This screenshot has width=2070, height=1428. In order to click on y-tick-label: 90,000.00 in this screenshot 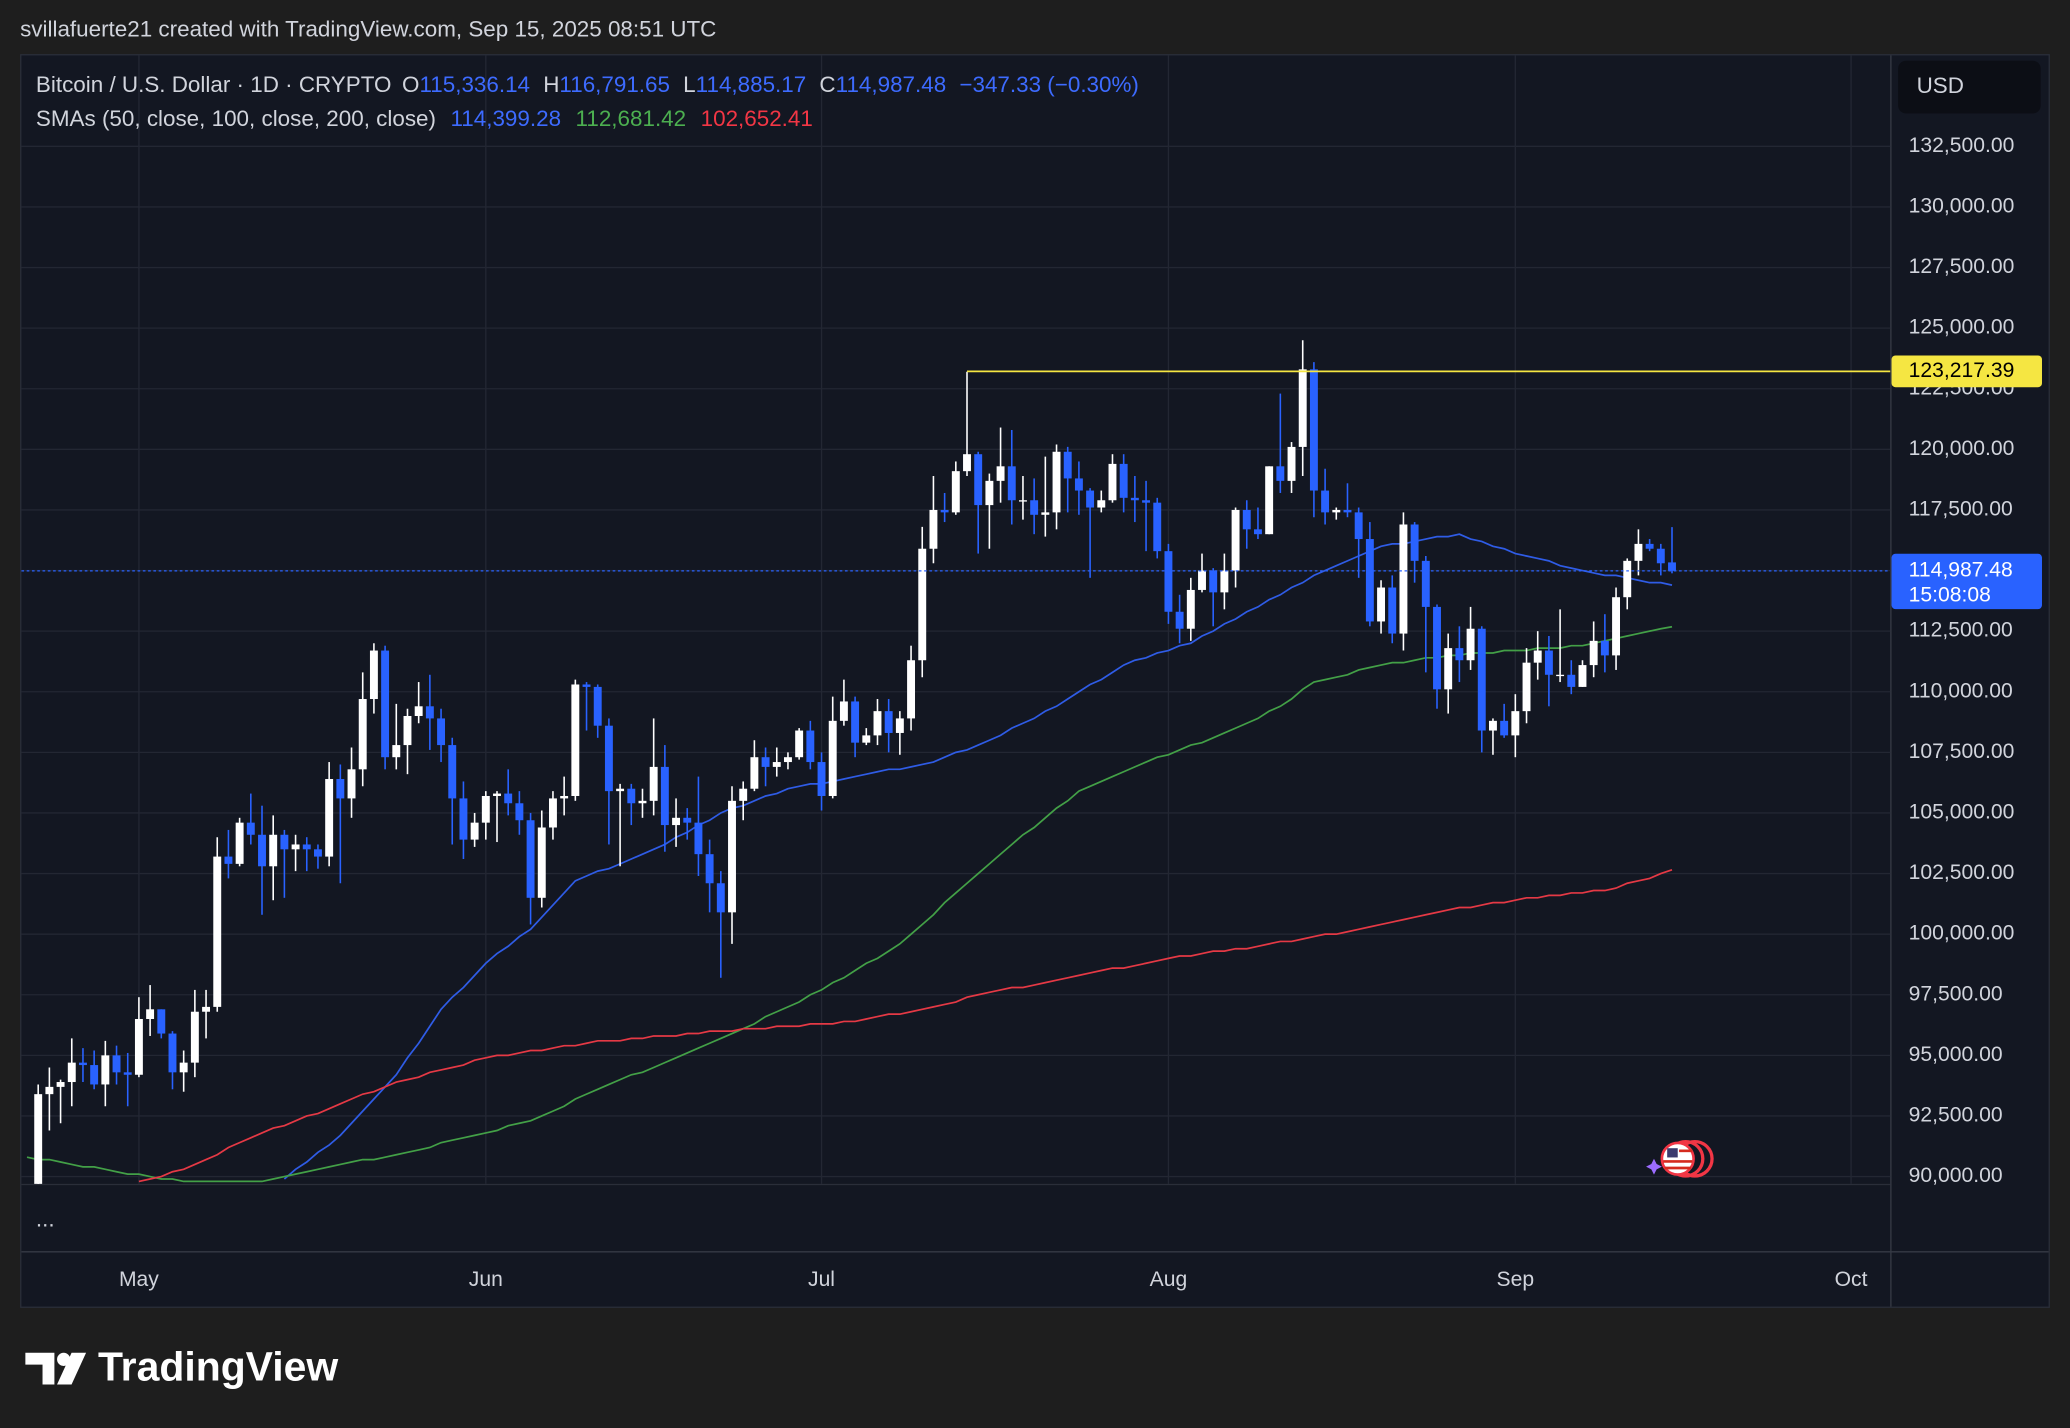, I will do `click(1956, 1175)`.